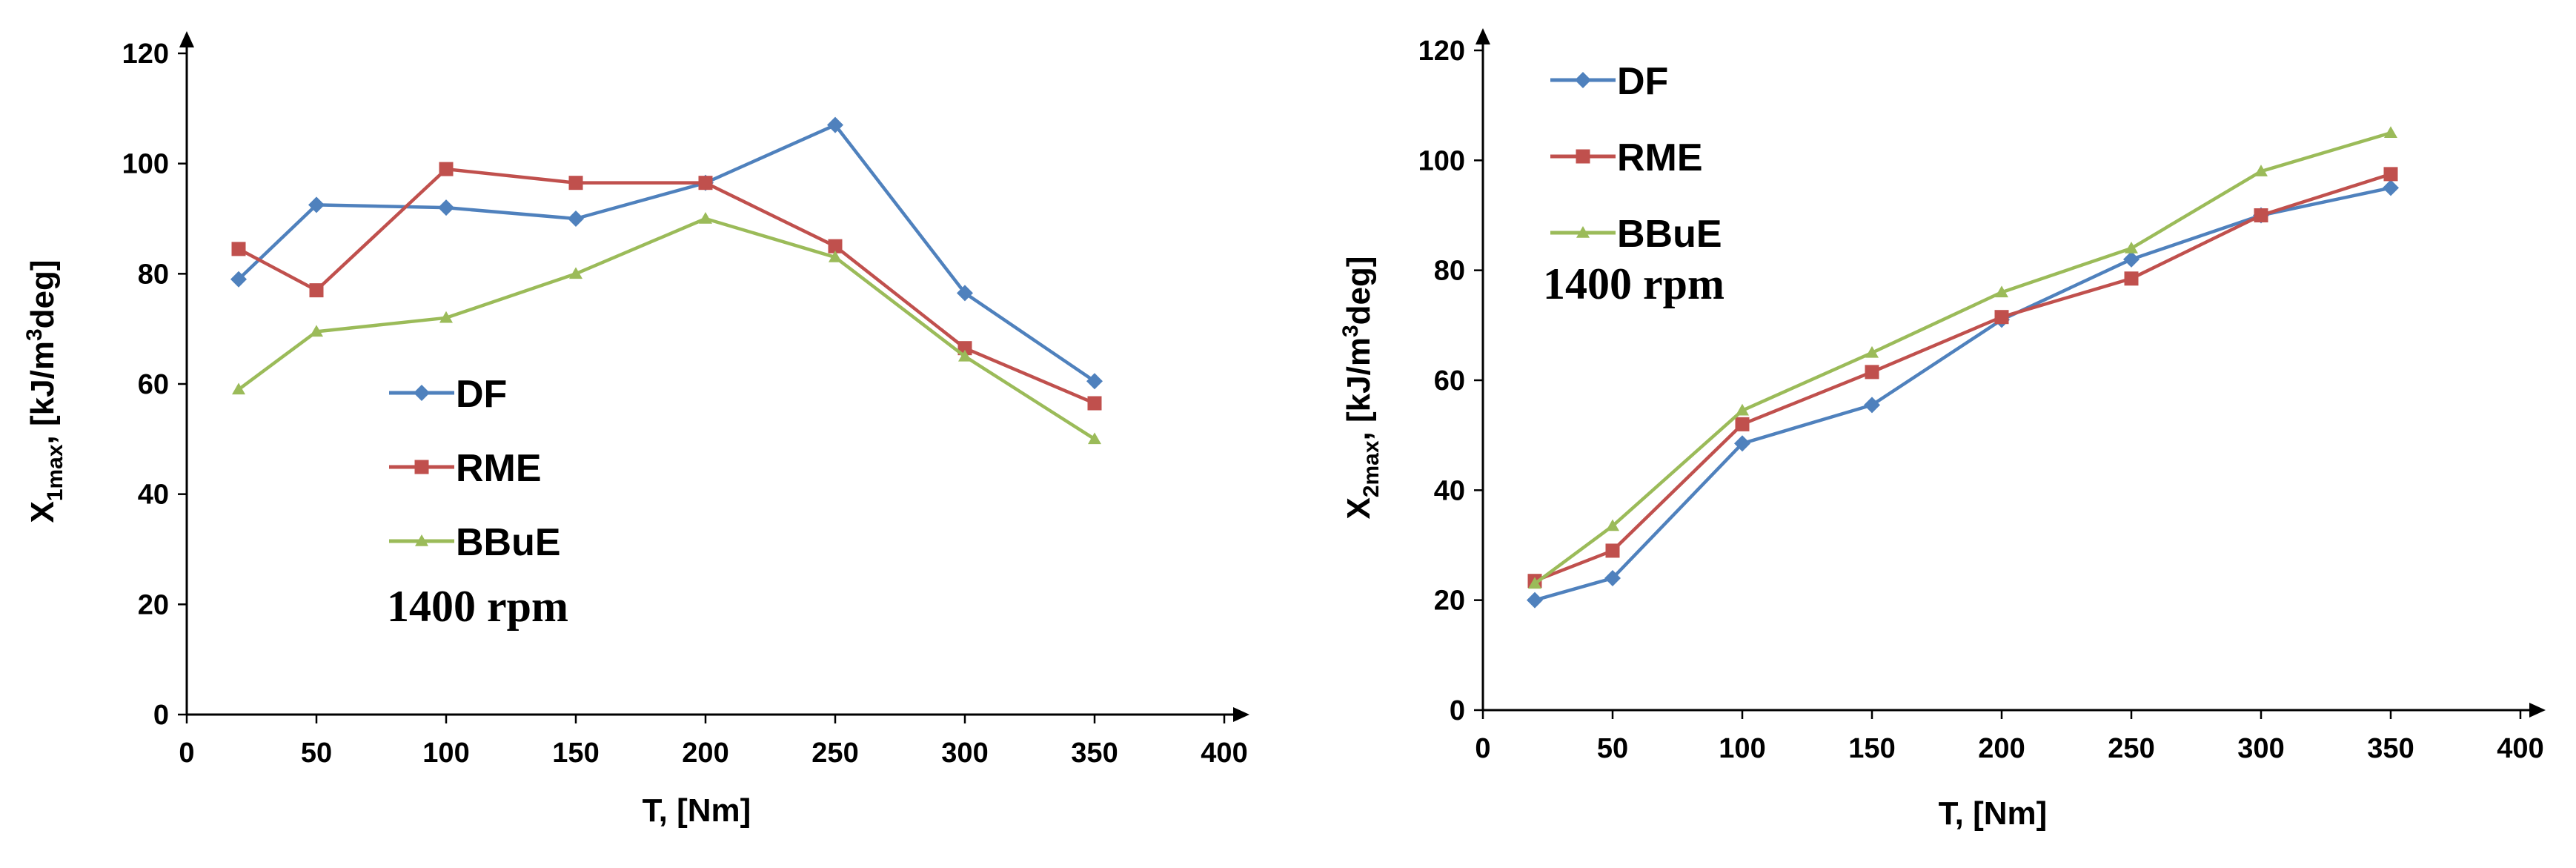  Describe the element at coordinates (2131, 749) in the screenshot. I see `x-tick-label: 250` at that location.